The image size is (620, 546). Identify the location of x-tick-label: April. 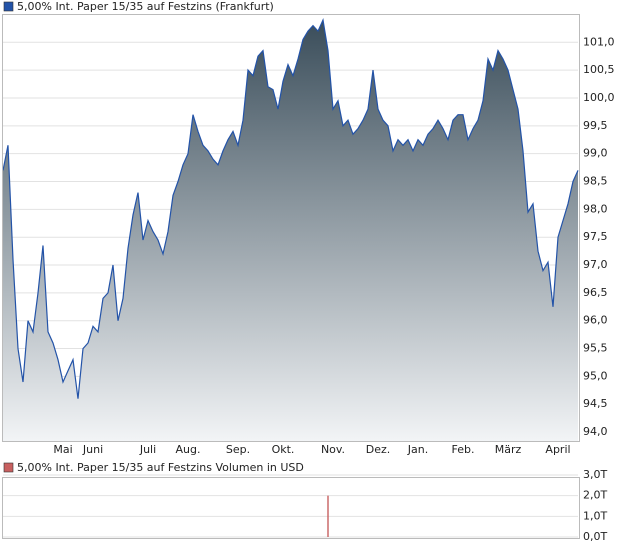
(557, 449).